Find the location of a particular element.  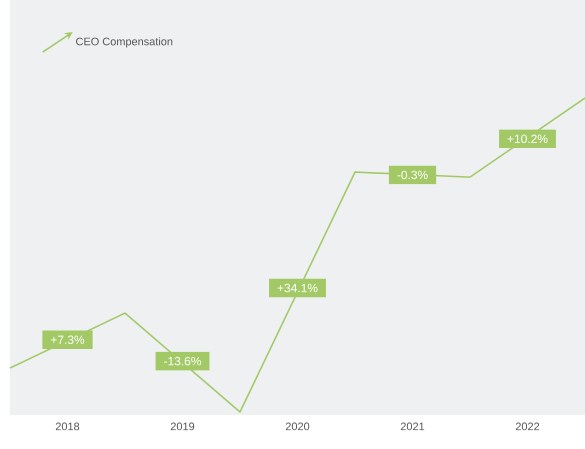

legend-label: CEO Compensation is located at coordinates (124, 42).